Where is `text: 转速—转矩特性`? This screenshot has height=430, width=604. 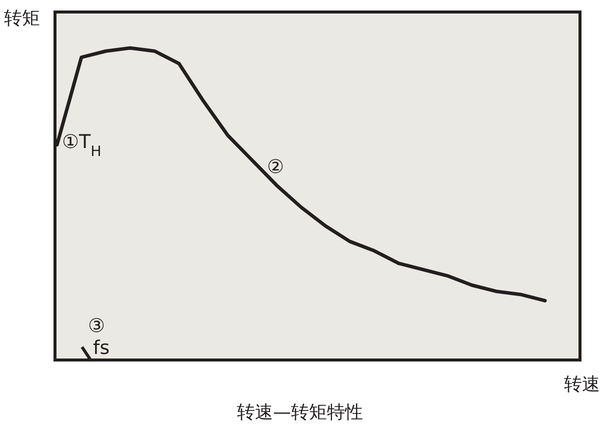
text: 转速—转矩特性 is located at coordinates (300, 412).